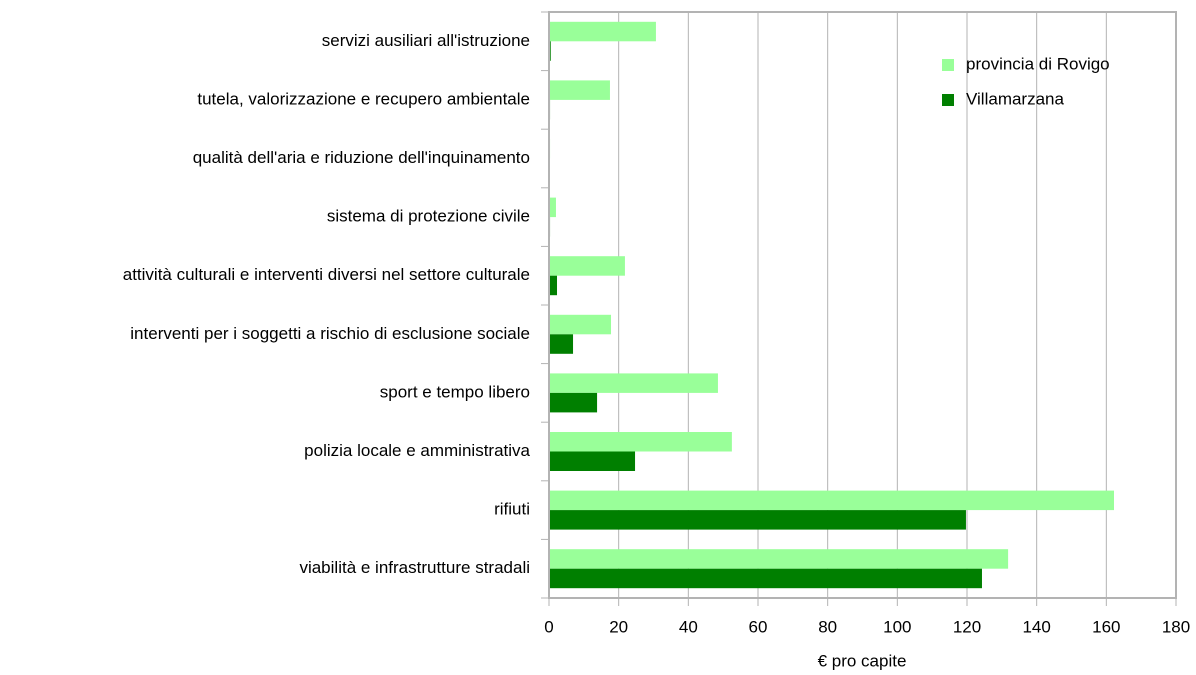 Image resolution: width=1196 pixels, height=675 pixels. What do you see at coordinates (548, 626) in the screenshot?
I see `x-tick-label: 0` at bounding box center [548, 626].